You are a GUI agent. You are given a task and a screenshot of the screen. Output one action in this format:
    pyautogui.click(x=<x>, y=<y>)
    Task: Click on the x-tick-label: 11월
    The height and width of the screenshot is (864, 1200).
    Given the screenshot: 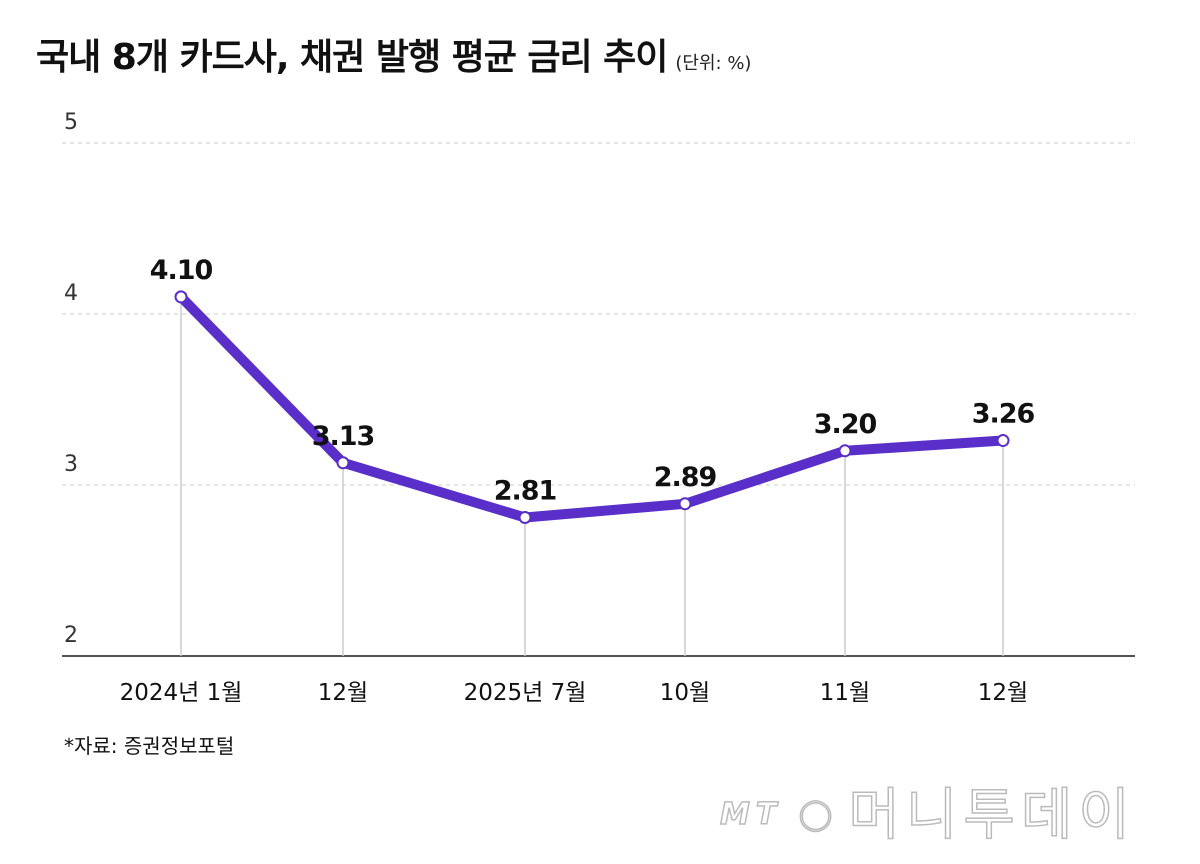 What is the action you would take?
    pyautogui.click(x=845, y=693)
    